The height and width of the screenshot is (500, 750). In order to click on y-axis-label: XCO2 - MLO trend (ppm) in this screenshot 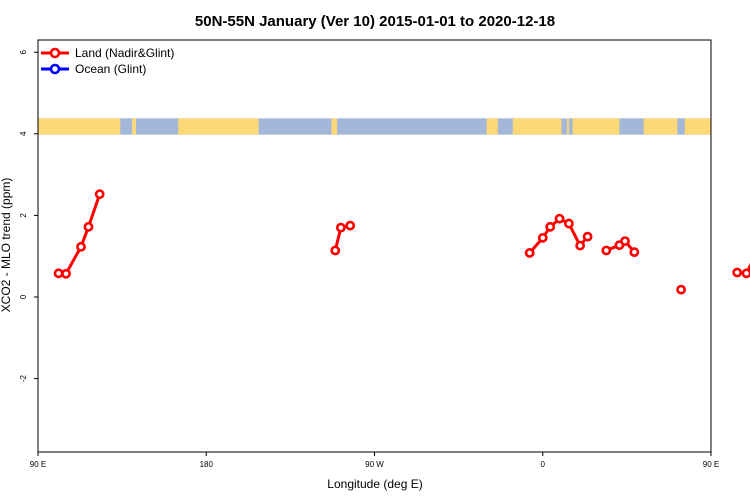, I will do `click(6, 245)`.